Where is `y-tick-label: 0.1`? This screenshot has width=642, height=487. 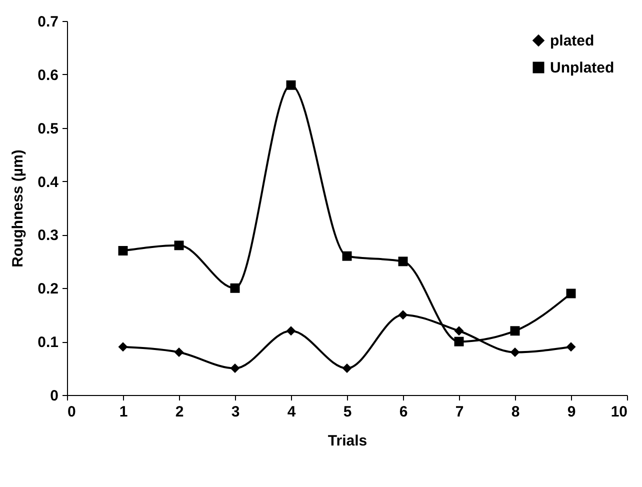 y-tick-label: 0.1 is located at coordinates (48, 343).